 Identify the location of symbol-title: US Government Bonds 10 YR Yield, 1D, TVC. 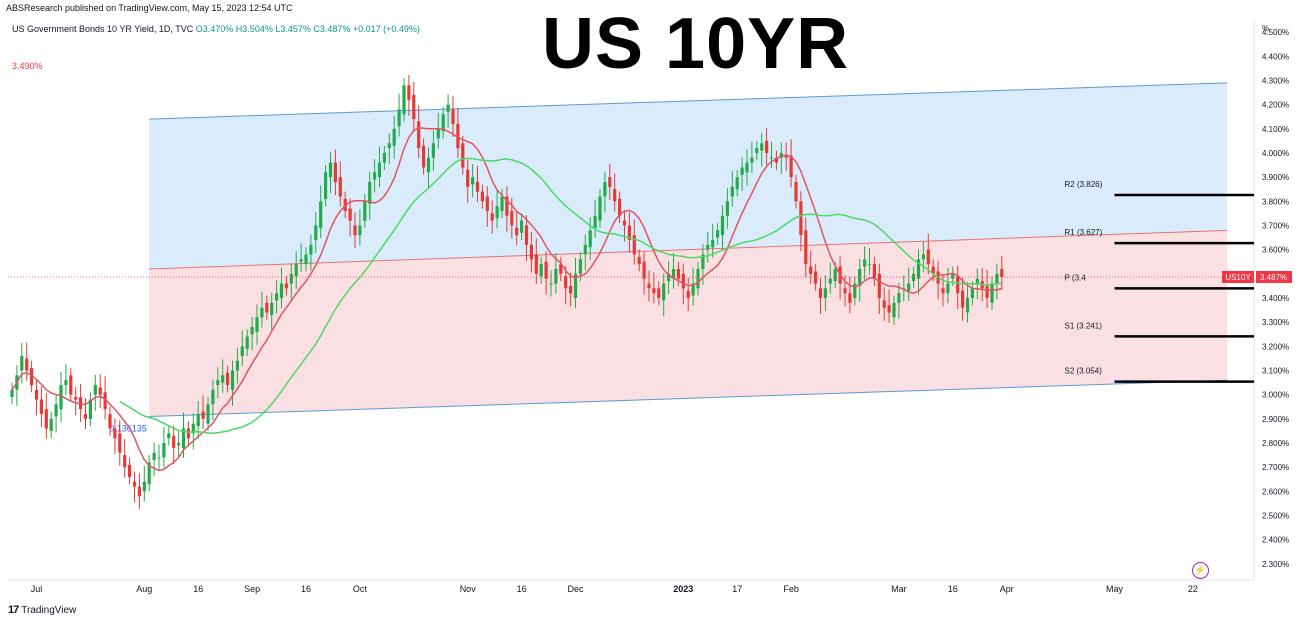
(103, 29).